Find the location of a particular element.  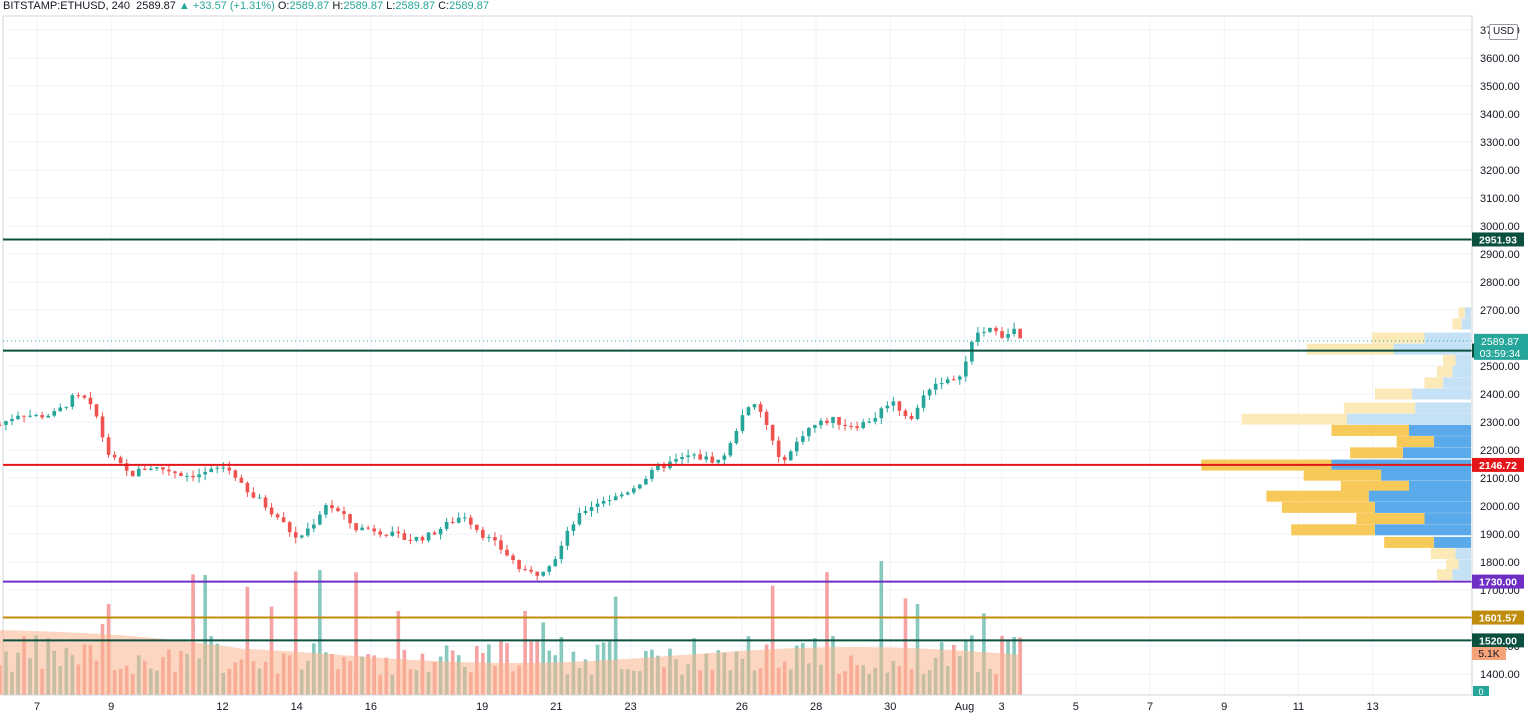

last-price-bg is located at coordinates (1501, 346).